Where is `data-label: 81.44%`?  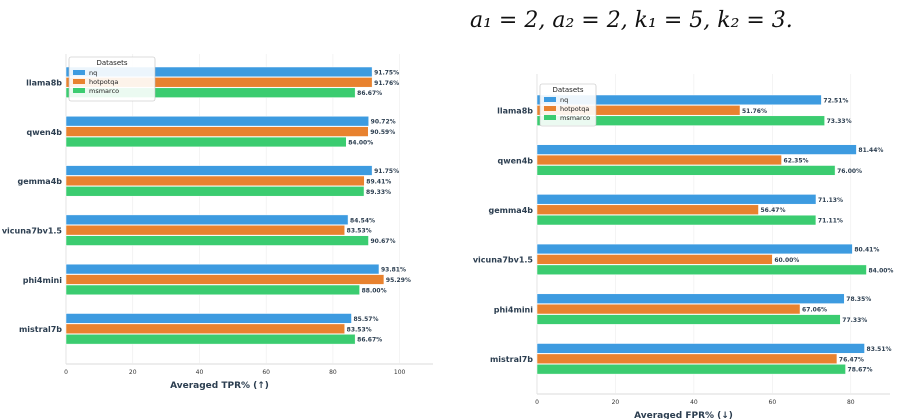
data-label: 81.44% is located at coordinates (870, 150).